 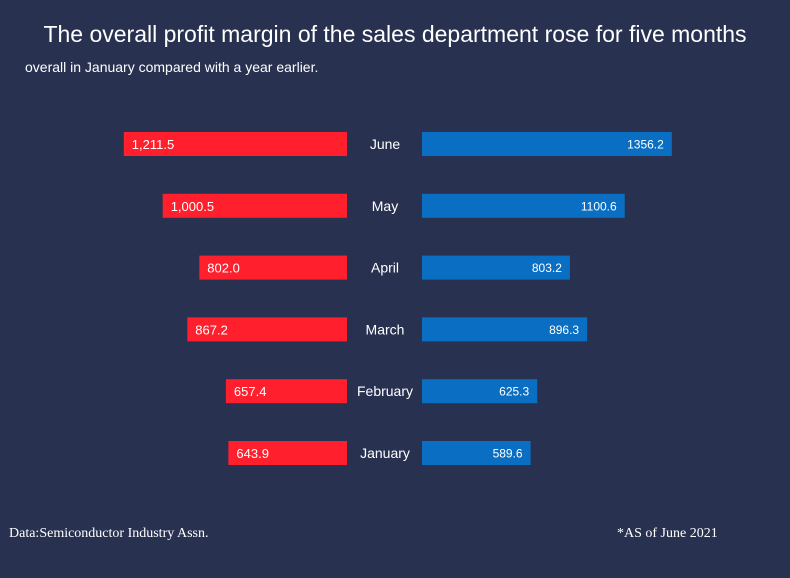 I want to click on category-label-march: March, so click(x=385, y=329).